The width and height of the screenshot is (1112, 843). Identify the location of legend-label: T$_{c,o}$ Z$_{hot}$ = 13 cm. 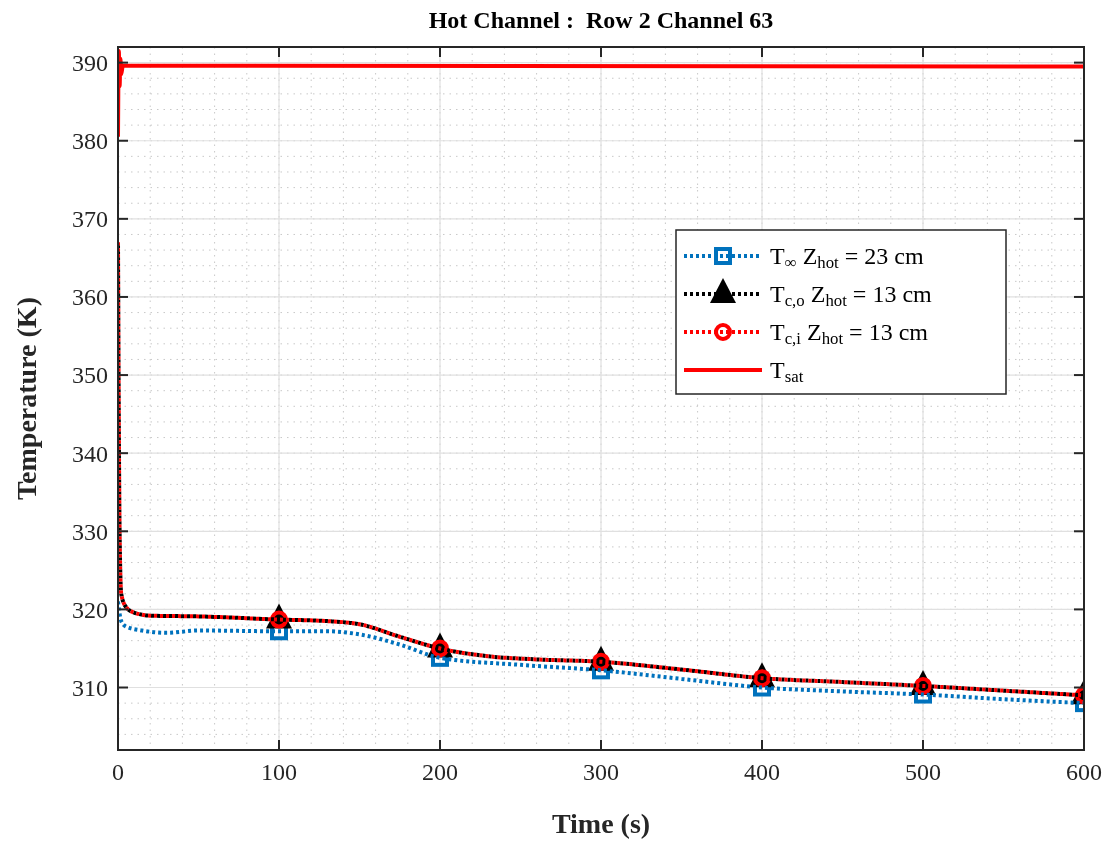
(851, 296).